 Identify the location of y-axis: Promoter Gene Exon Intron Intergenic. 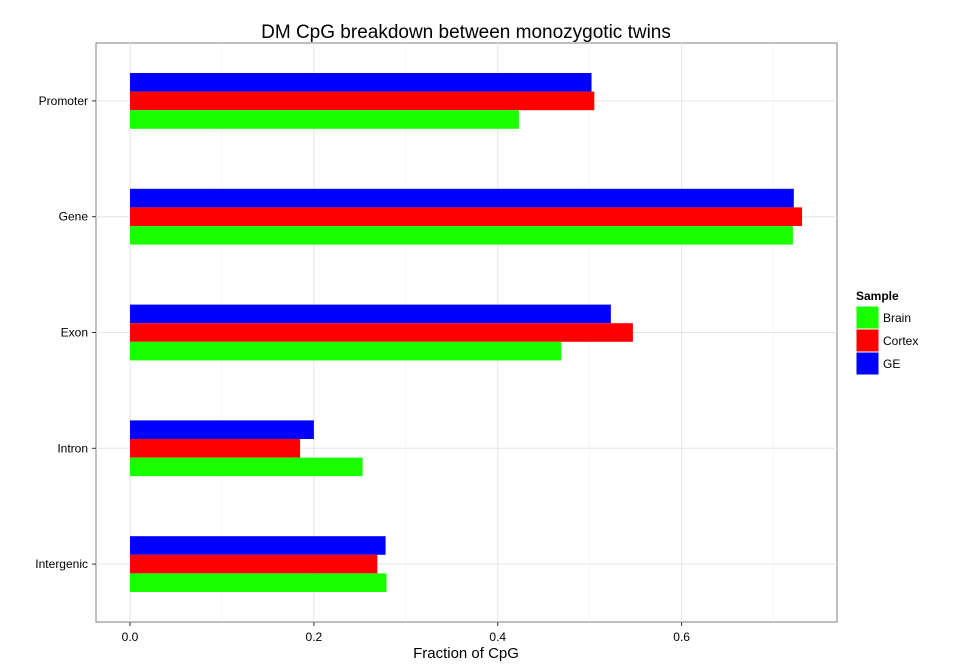
(65, 332).